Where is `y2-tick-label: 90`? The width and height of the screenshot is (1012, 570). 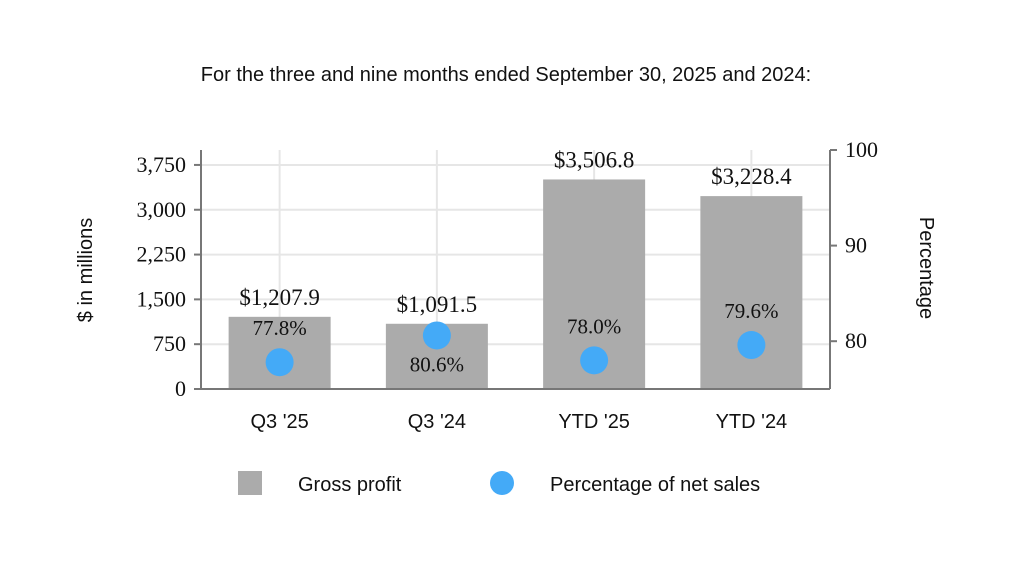 y2-tick-label: 90 is located at coordinates (856, 245).